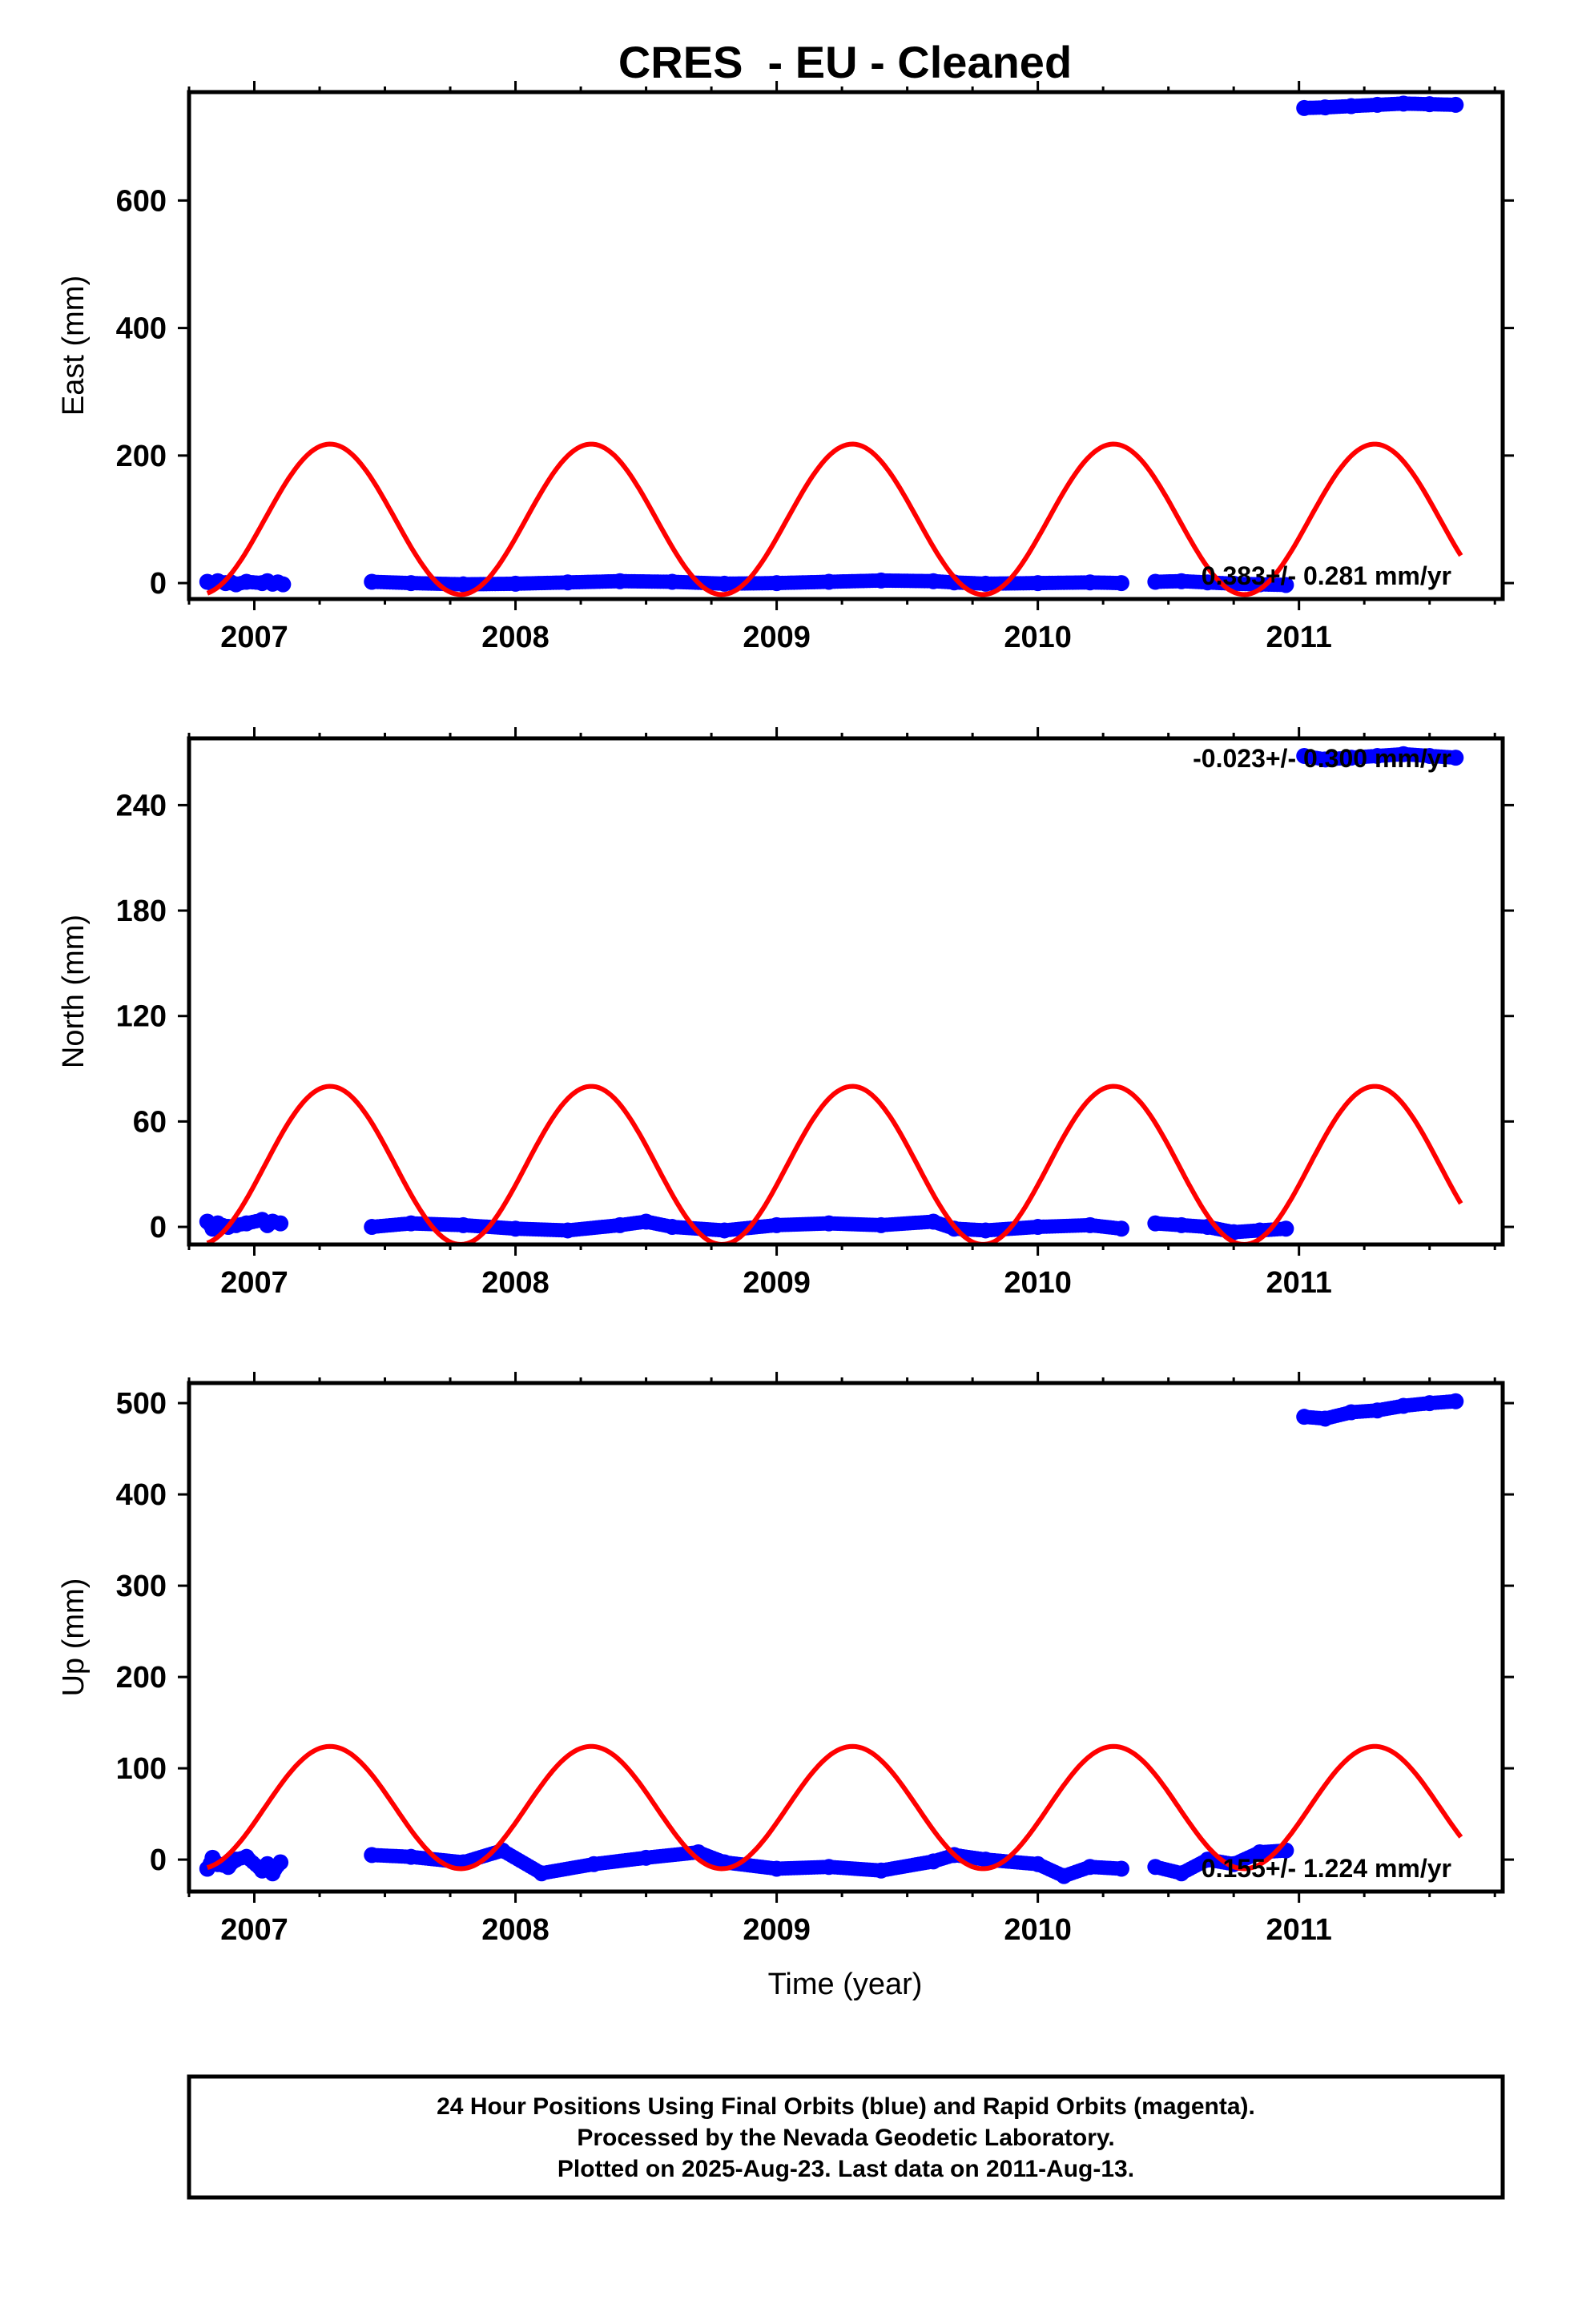  I want to click on y-tick-label: 500, so click(141, 1404).